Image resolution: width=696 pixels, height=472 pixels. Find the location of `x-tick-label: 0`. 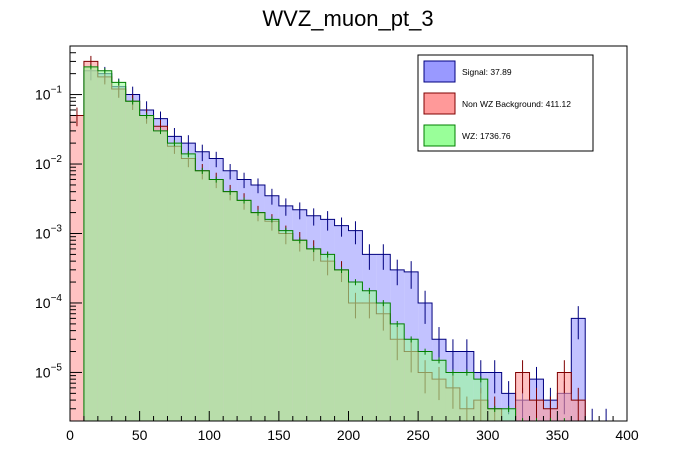

x-tick-label: 0 is located at coordinates (70, 435).